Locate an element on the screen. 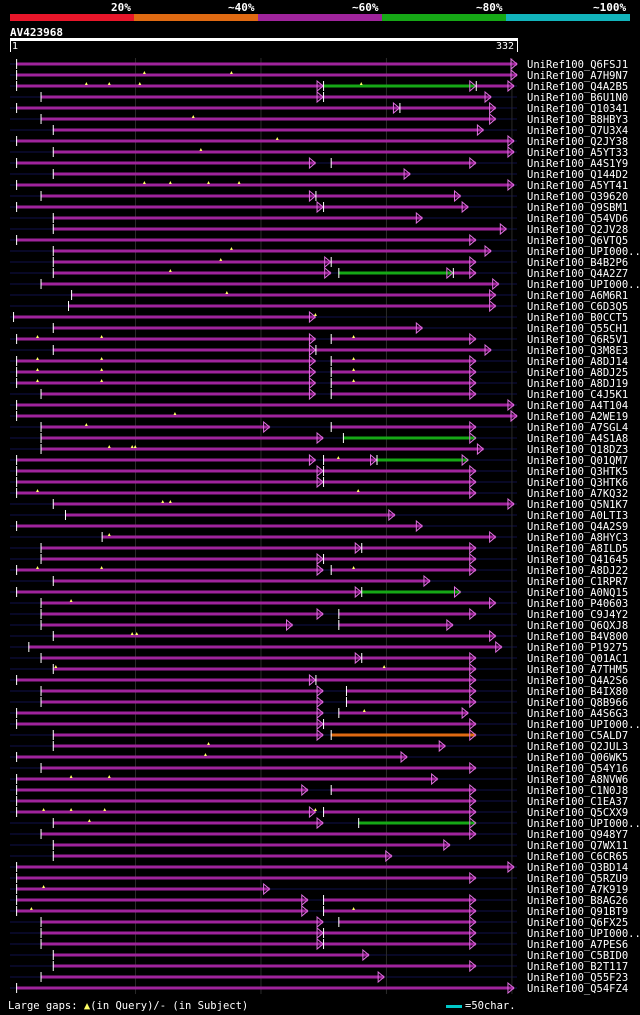 The height and width of the screenshot is (1015, 640). hit-label: UniRef100_Q9SBM1 is located at coordinates (577, 208).